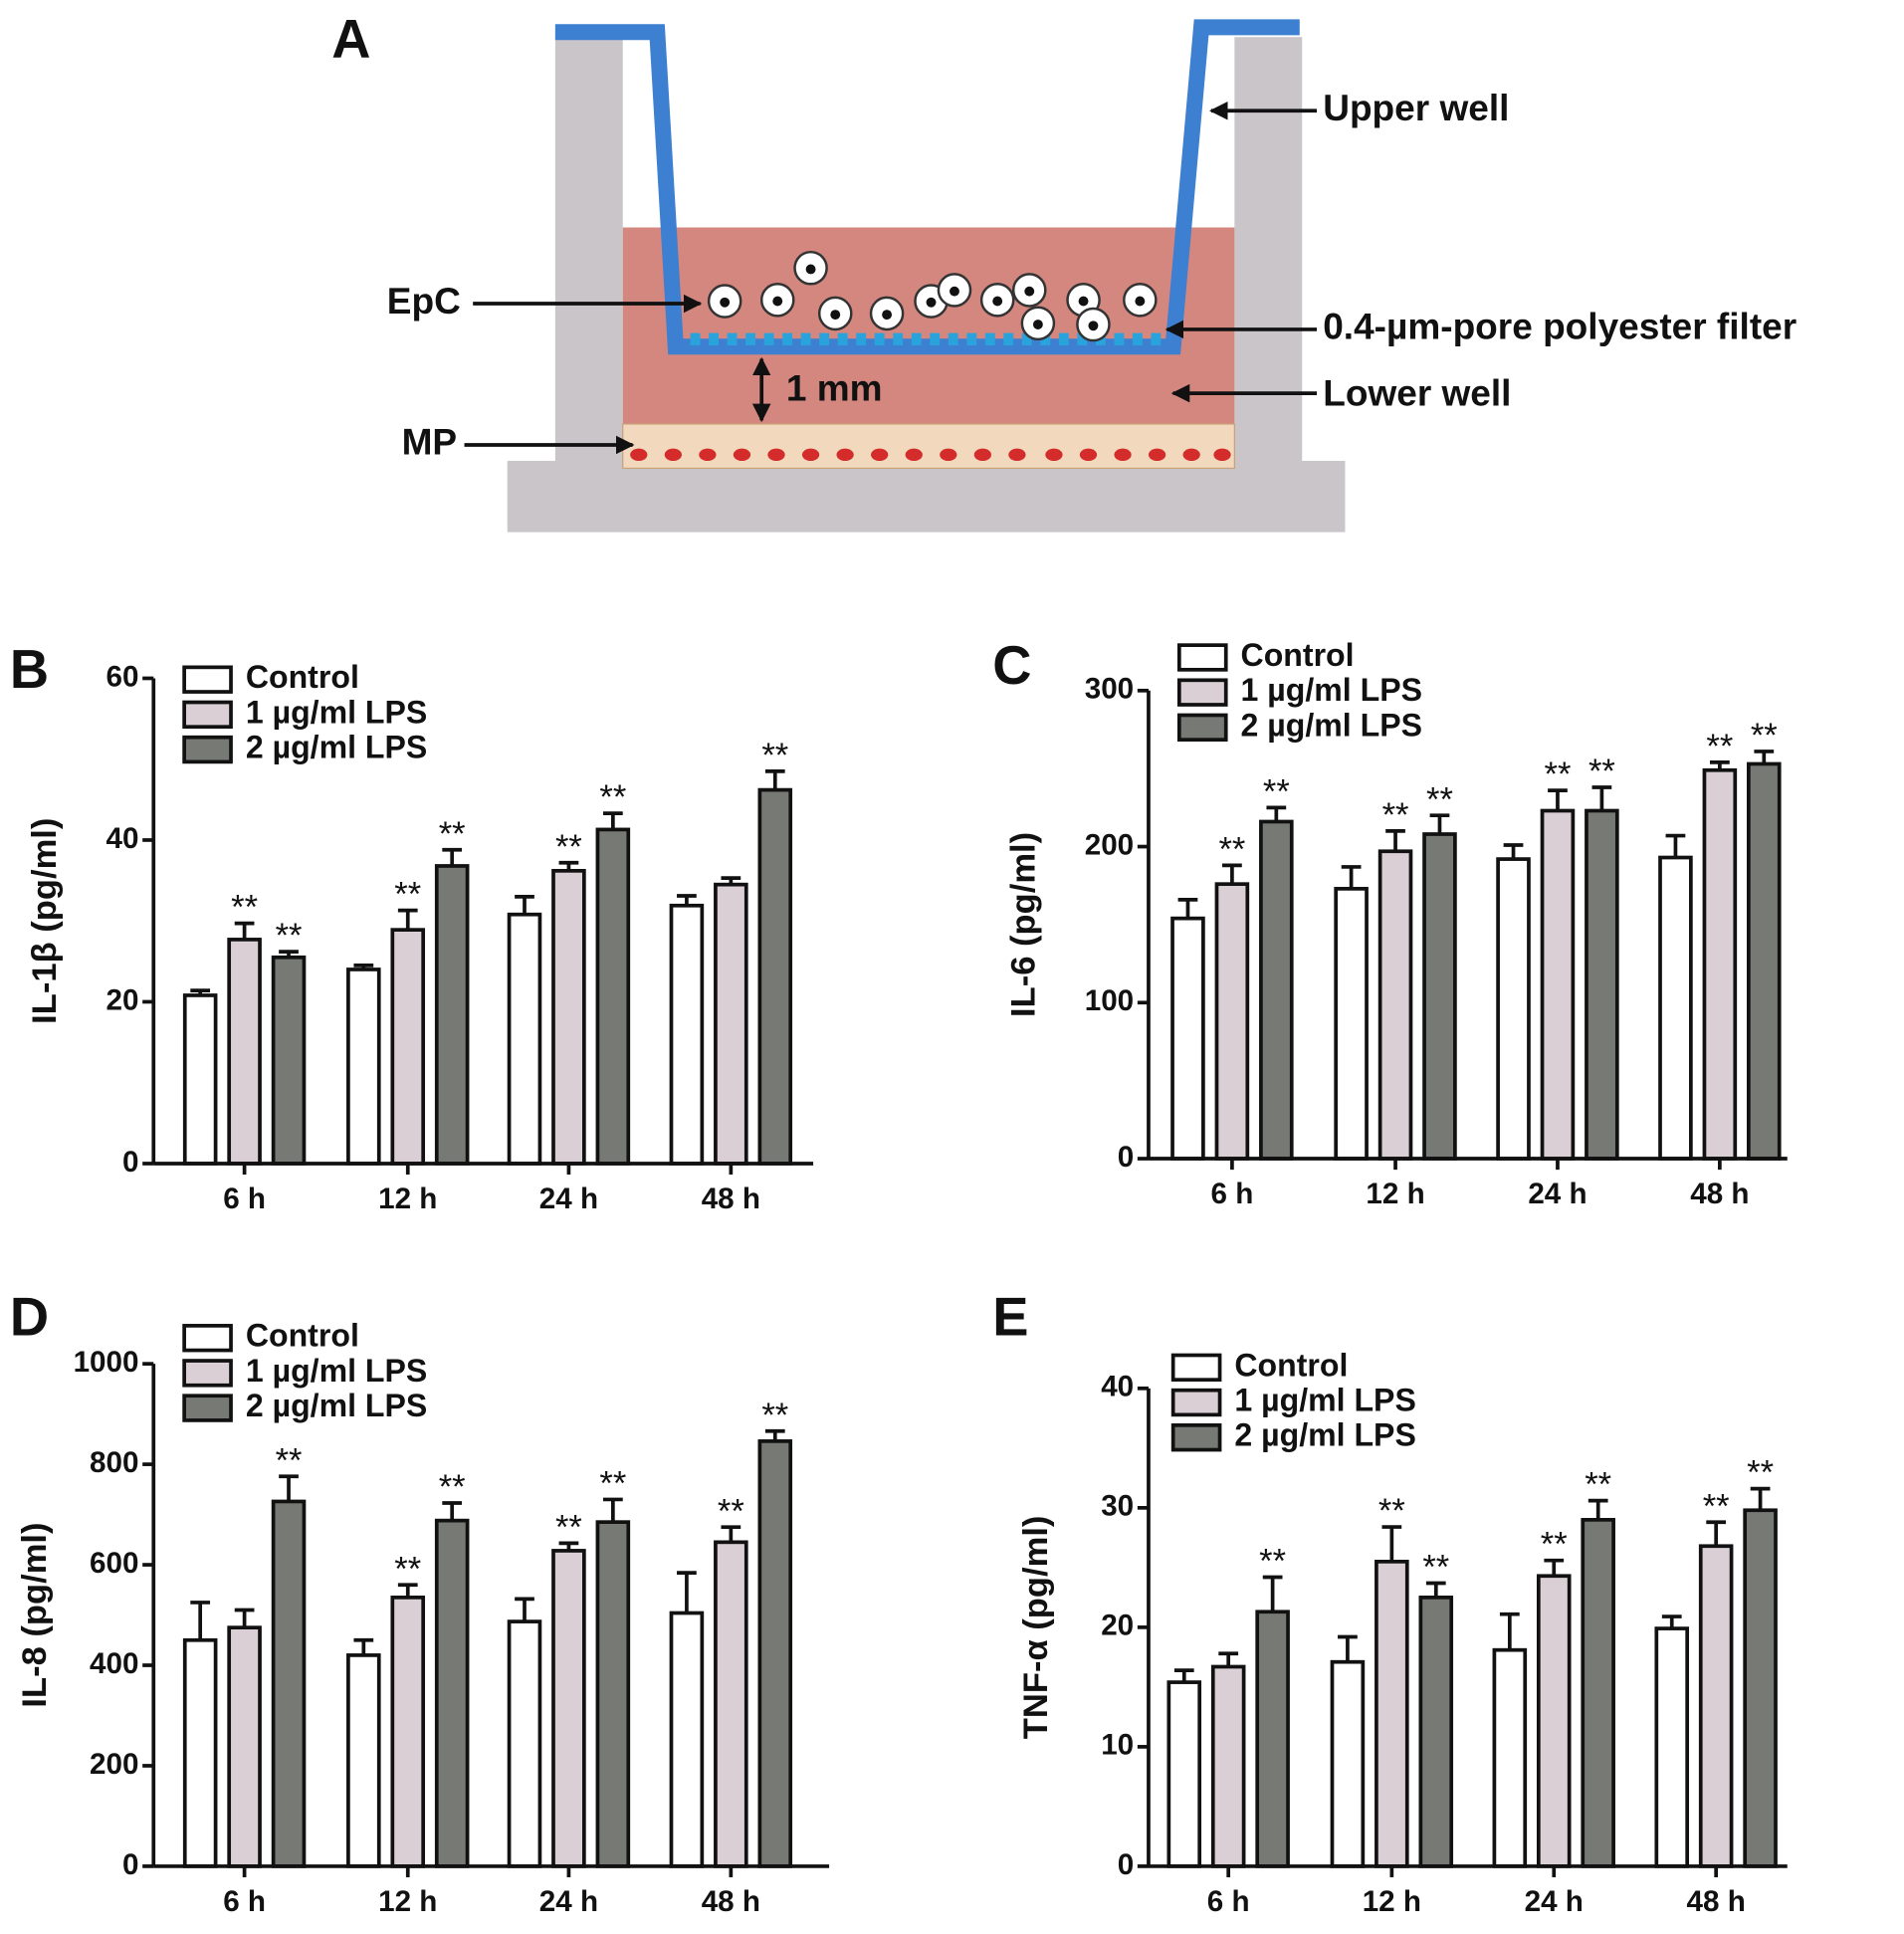 The image size is (1904, 1934). What do you see at coordinates (1416, 107) in the screenshot?
I see `label: Upper well` at bounding box center [1416, 107].